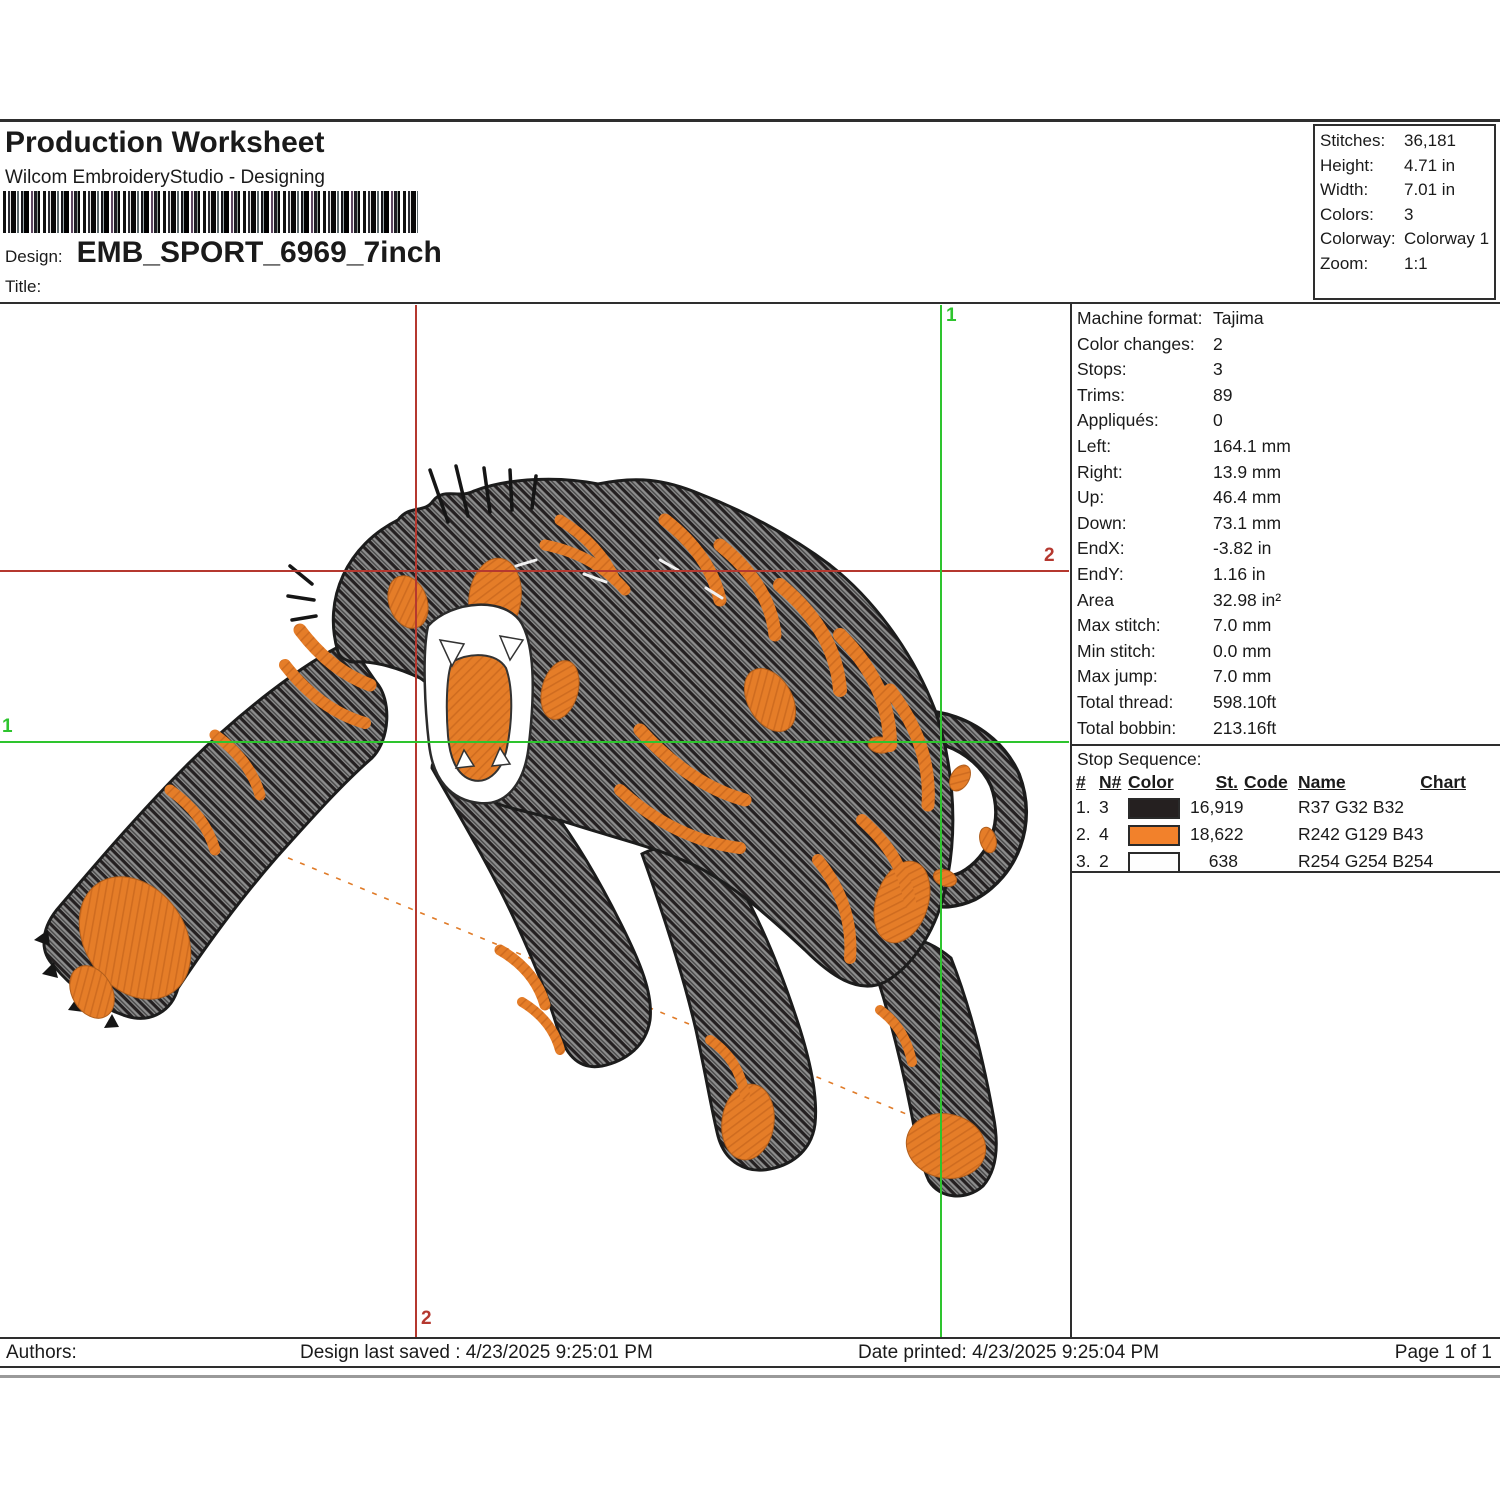 The image size is (1500, 1495). What do you see at coordinates (1247, 497) in the screenshot?
I see `machine-info-value: 46.4 mm` at bounding box center [1247, 497].